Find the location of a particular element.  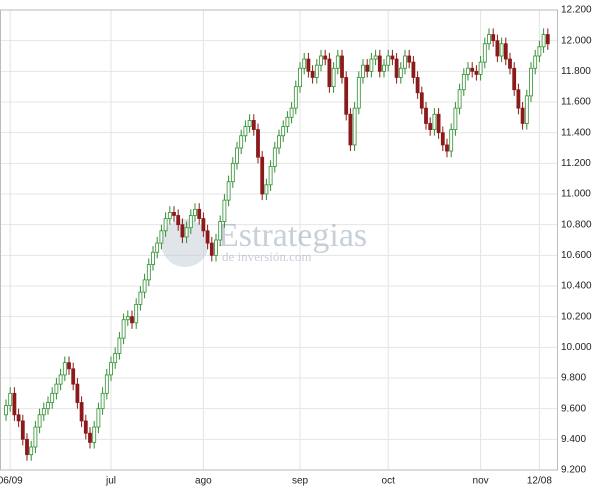

y-tick-label: 12.000 is located at coordinates (576, 40).